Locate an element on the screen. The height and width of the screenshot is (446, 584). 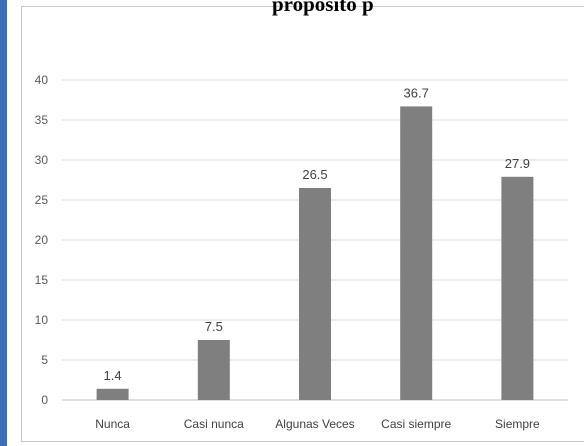
y-axis: 0 5 10 15 20 25 30 35 40 is located at coordinates (42, 240).